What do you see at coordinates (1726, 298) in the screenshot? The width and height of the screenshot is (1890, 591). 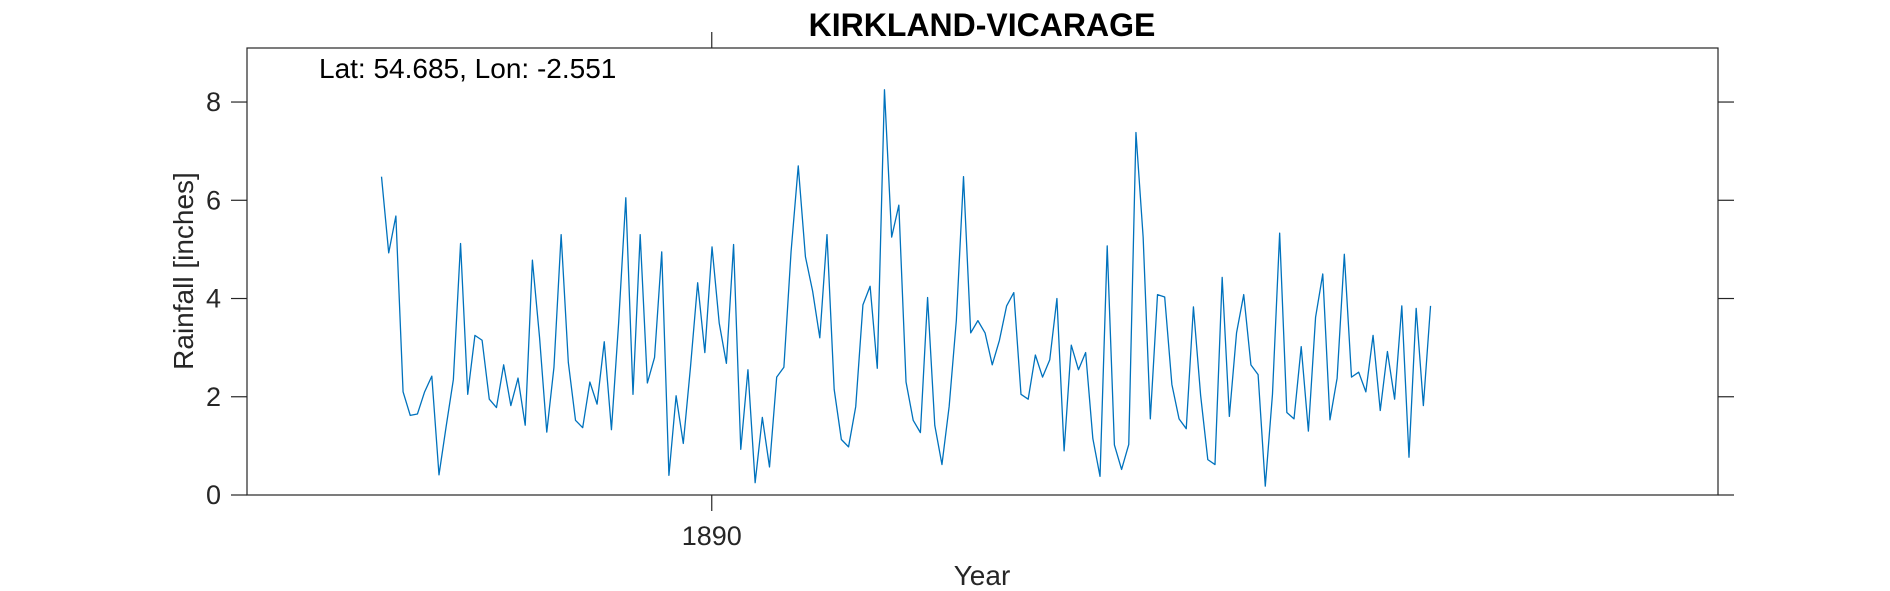 I see `y-axis-right-ticks` at bounding box center [1726, 298].